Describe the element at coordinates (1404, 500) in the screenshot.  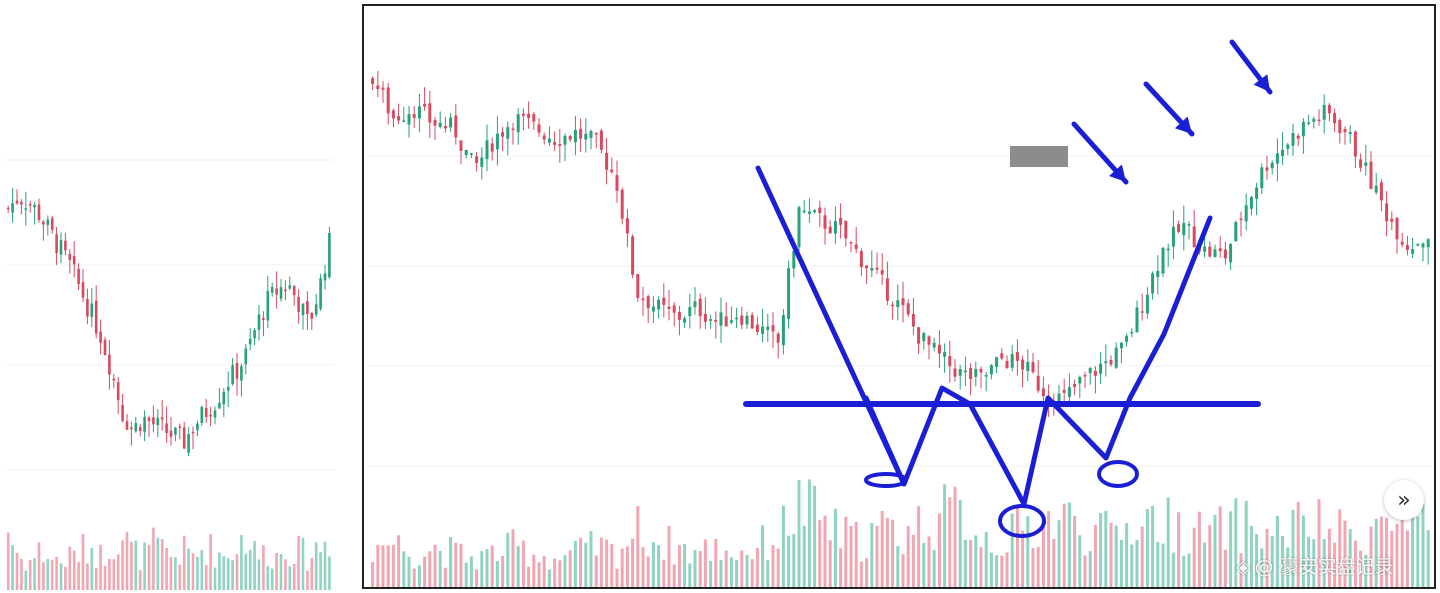
I see `next-button: »` at that location.